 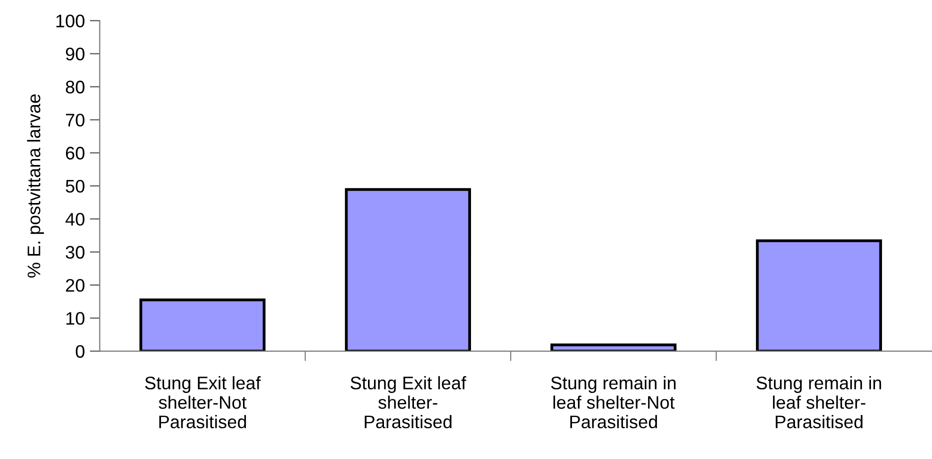 What do you see at coordinates (75, 87) in the screenshot?
I see `y-tick-label: 80` at bounding box center [75, 87].